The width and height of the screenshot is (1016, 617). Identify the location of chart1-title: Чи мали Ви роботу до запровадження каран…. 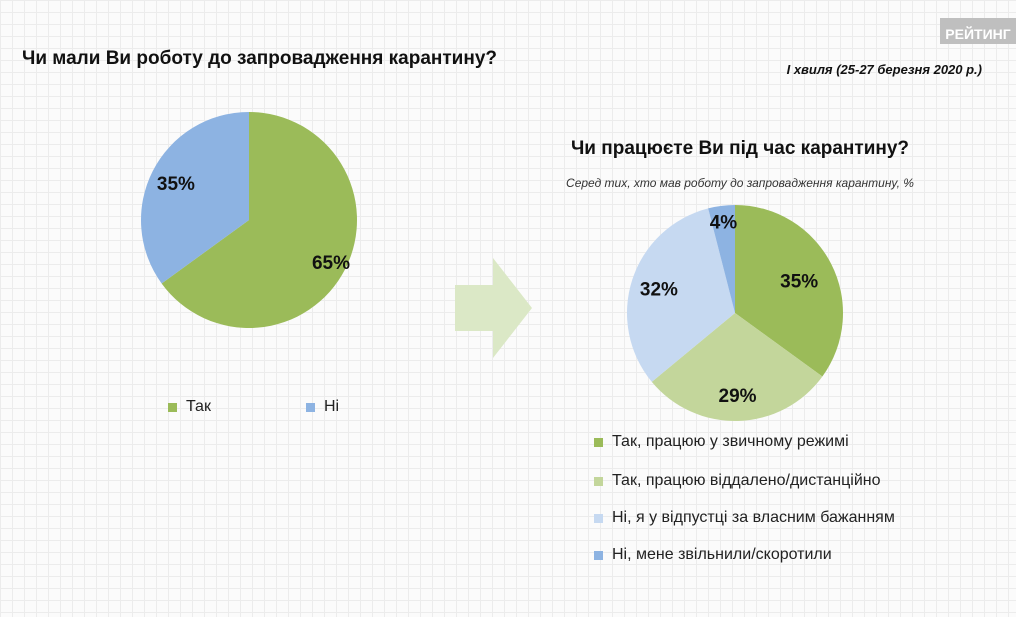
(260, 58).